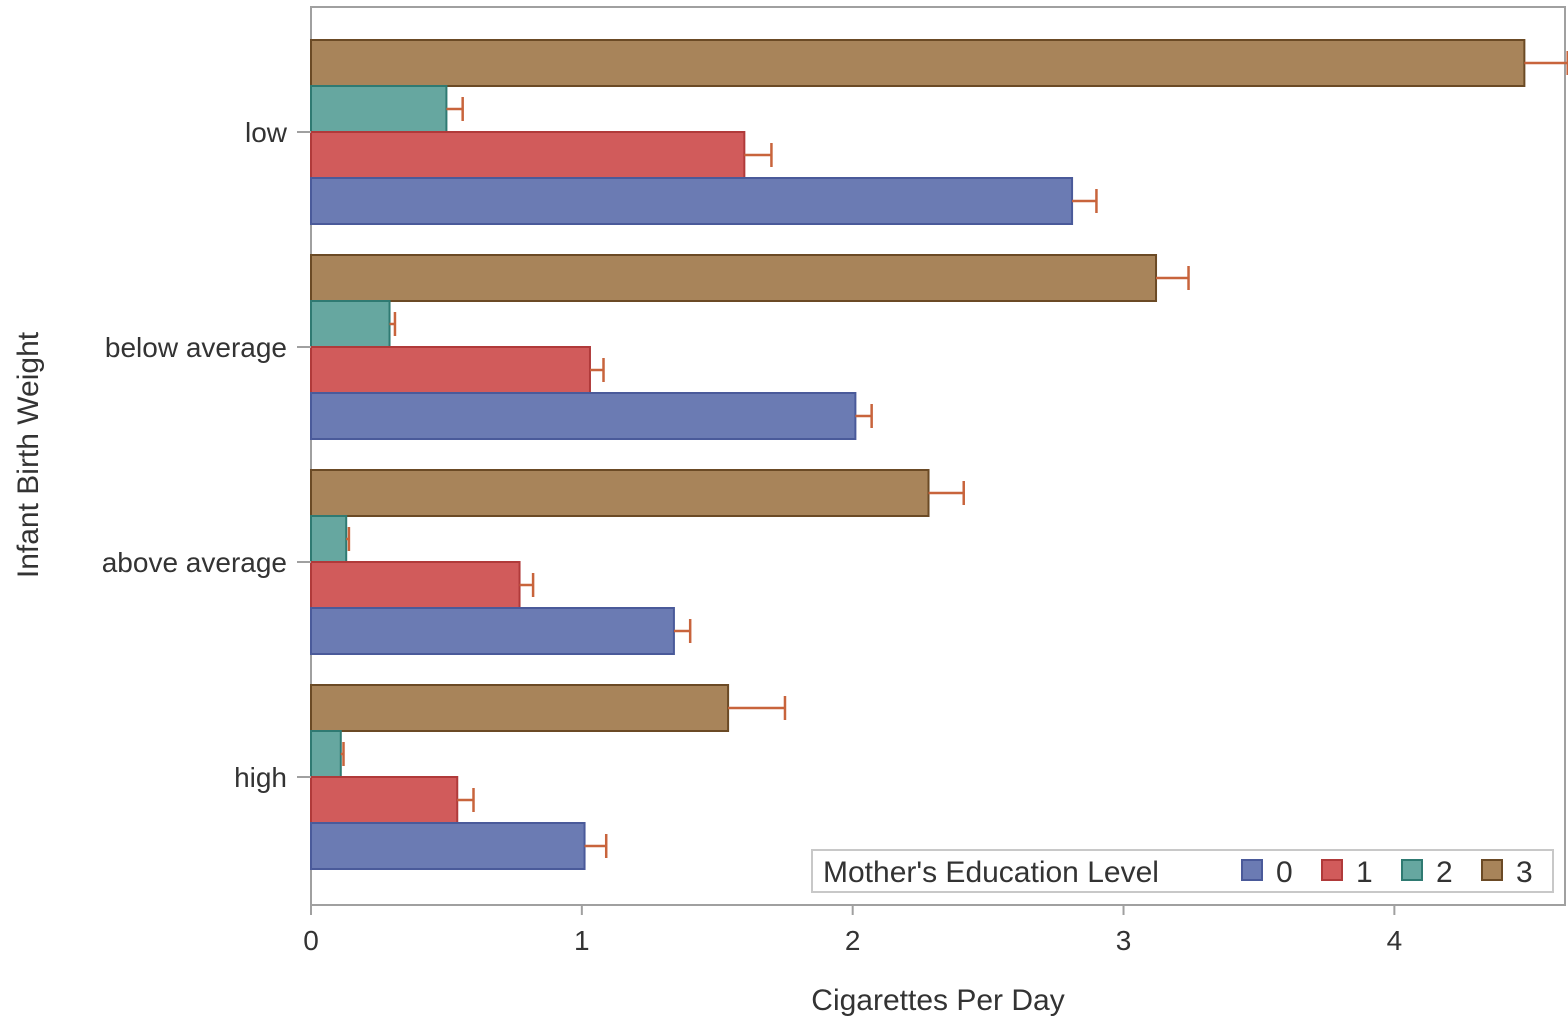  I want to click on error-bar-series-3-above-average, so click(946, 493).